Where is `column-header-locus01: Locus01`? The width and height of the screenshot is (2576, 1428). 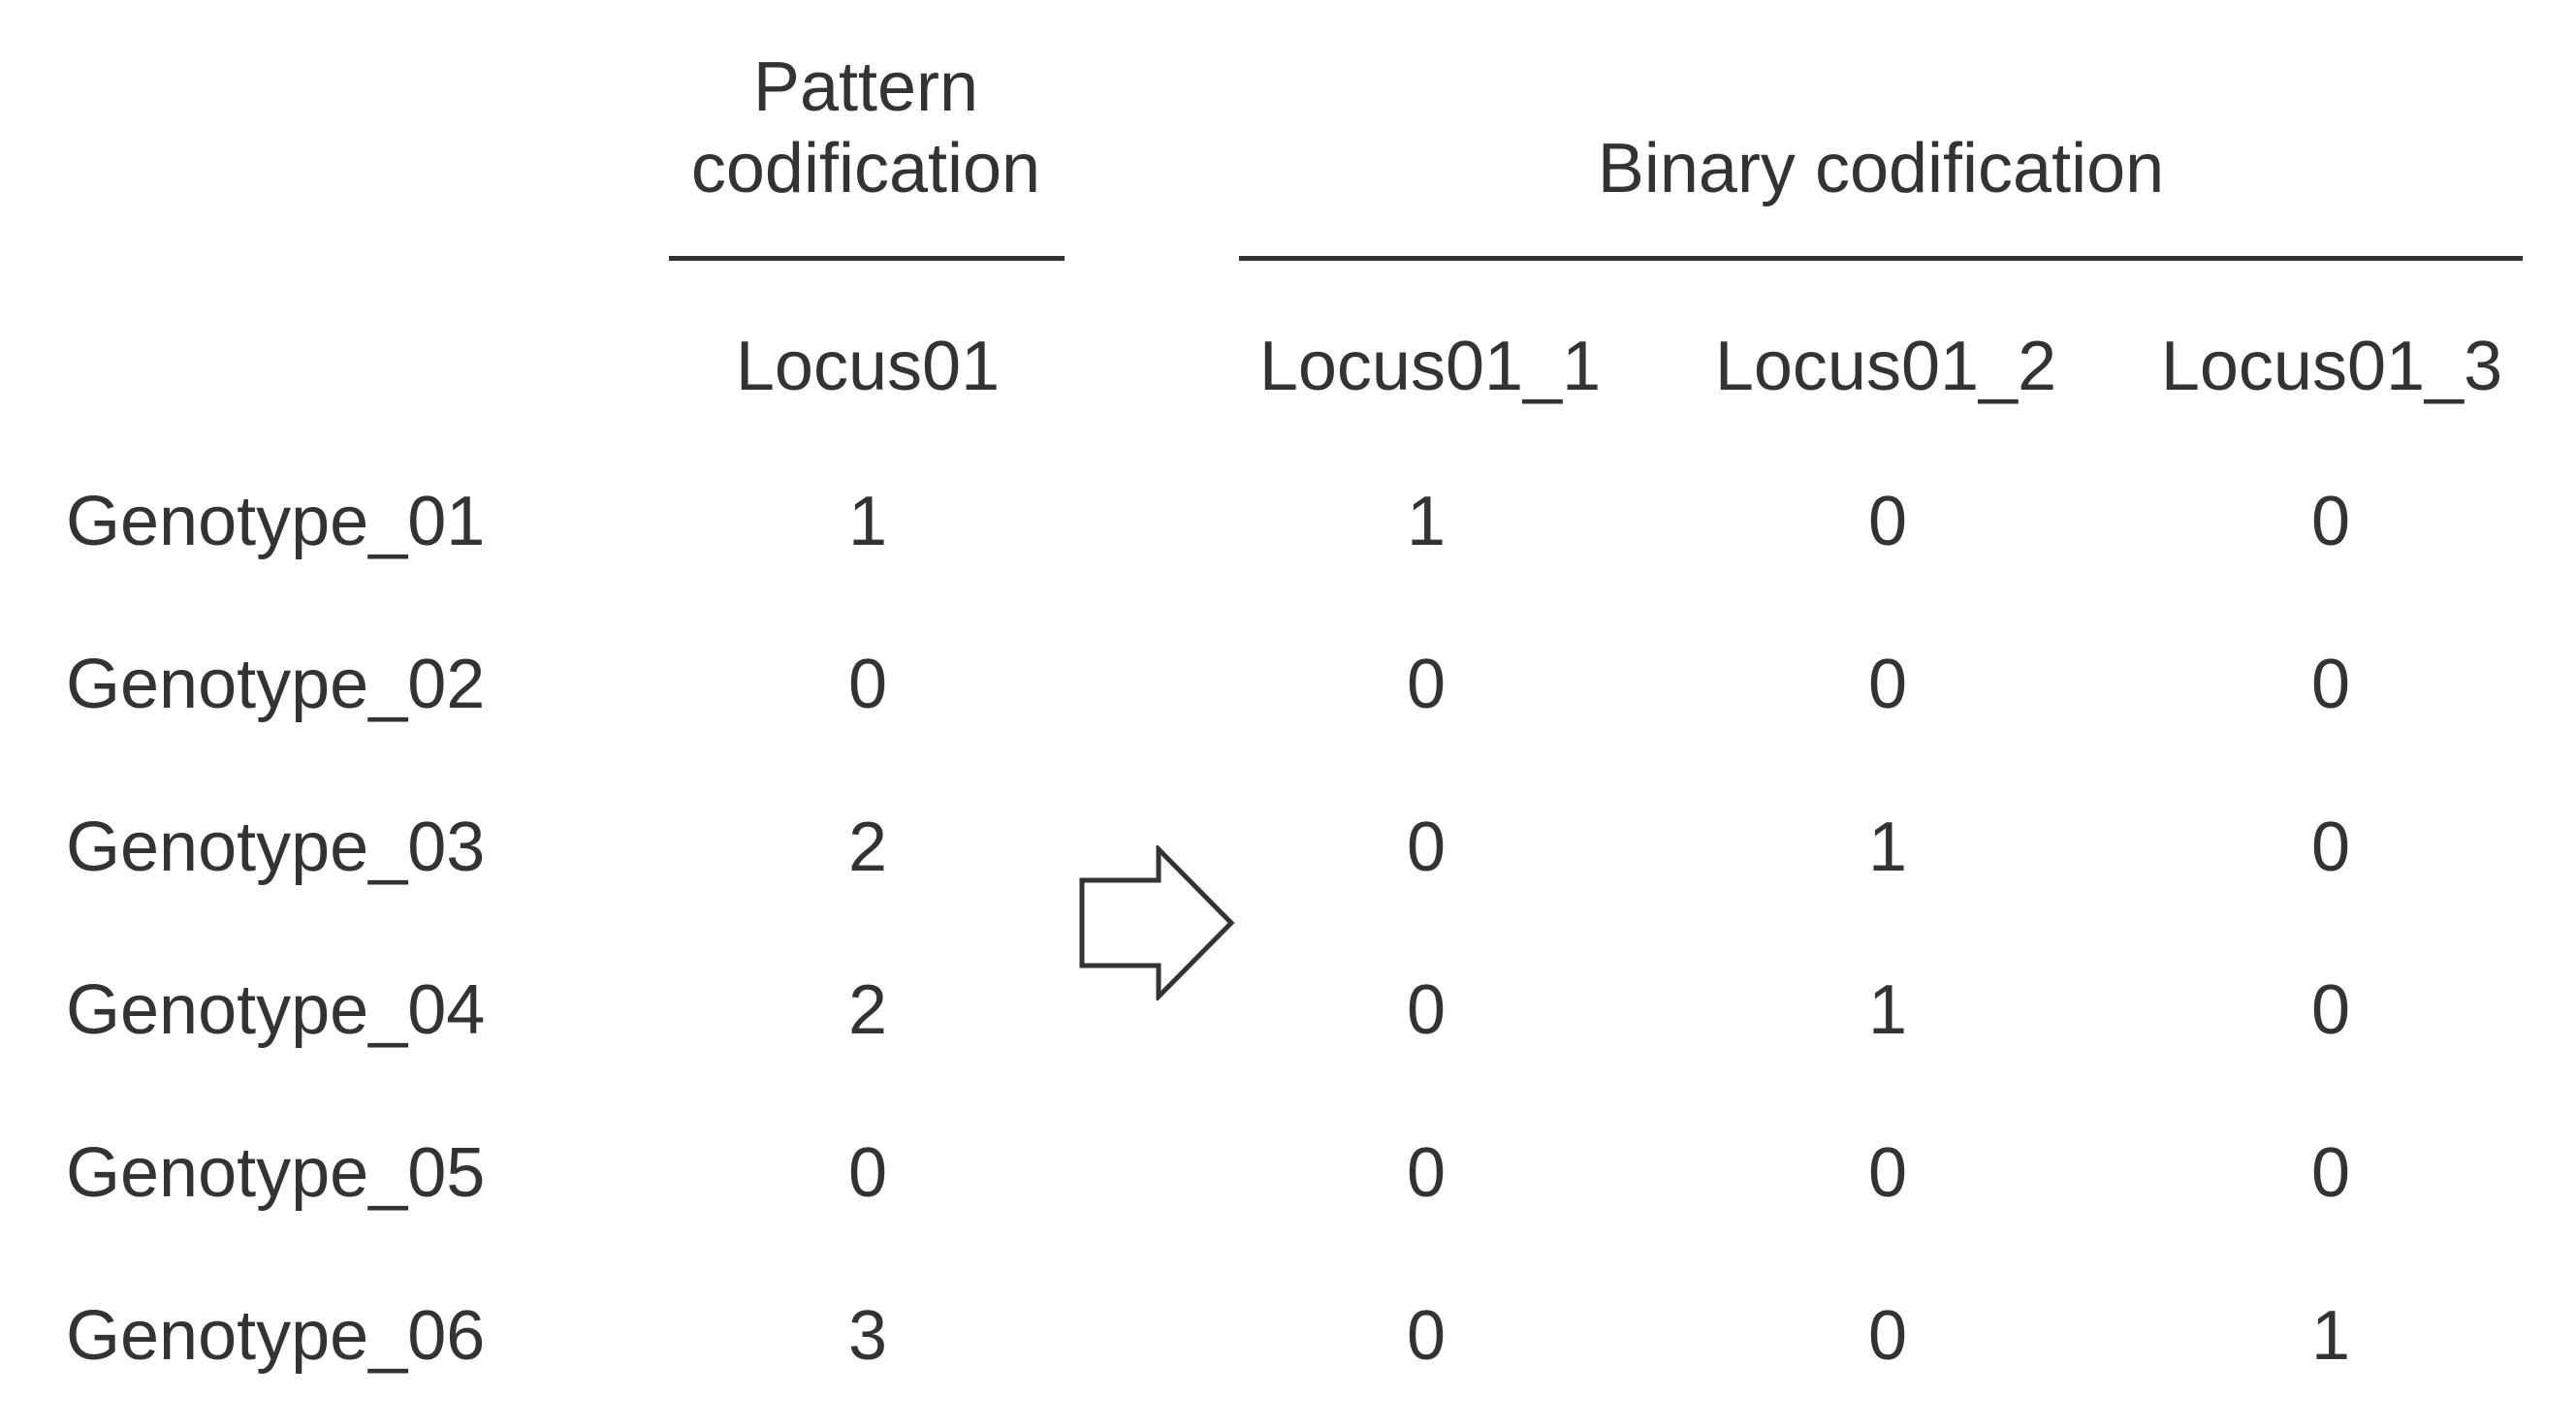
column-header-locus01: Locus01 is located at coordinates (868, 367).